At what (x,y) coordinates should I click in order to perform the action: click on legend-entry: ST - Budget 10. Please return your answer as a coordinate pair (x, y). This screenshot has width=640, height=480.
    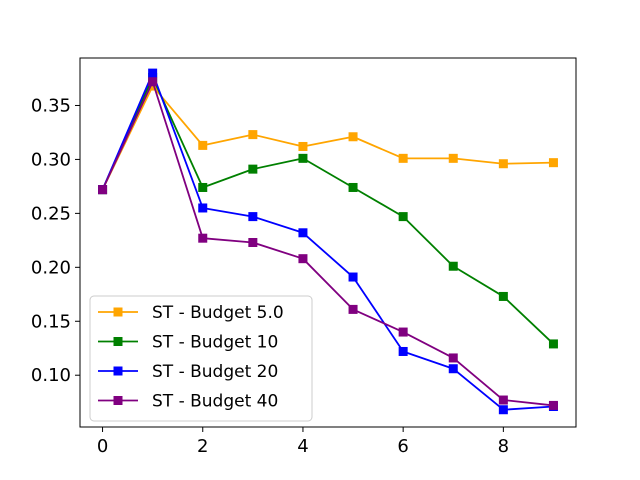
    Looking at the image, I should click on (188, 343).